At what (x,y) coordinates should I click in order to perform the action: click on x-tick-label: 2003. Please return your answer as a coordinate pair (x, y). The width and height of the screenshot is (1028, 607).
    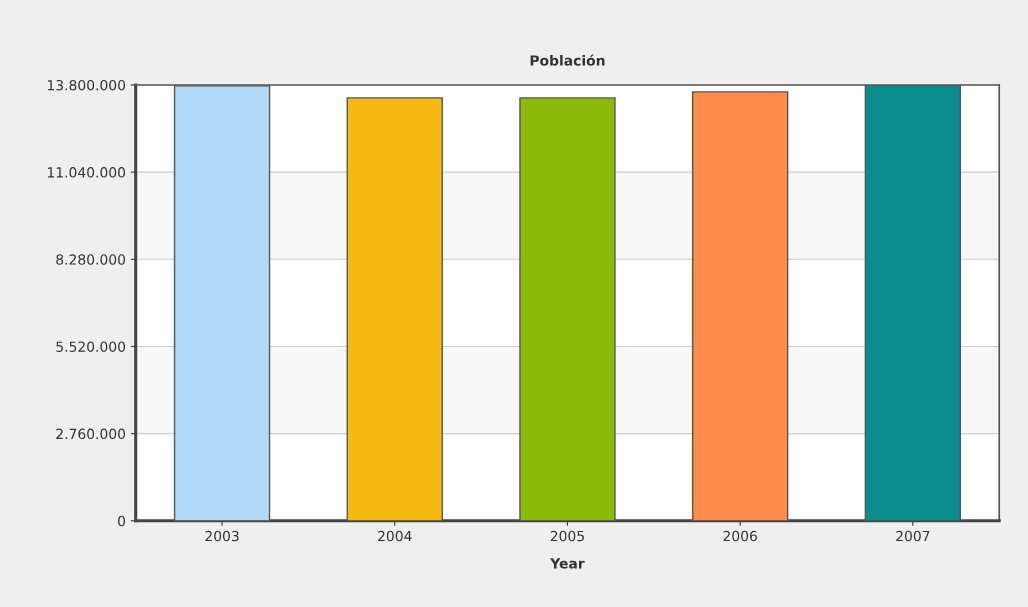
    Looking at the image, I should click on (222, 536).